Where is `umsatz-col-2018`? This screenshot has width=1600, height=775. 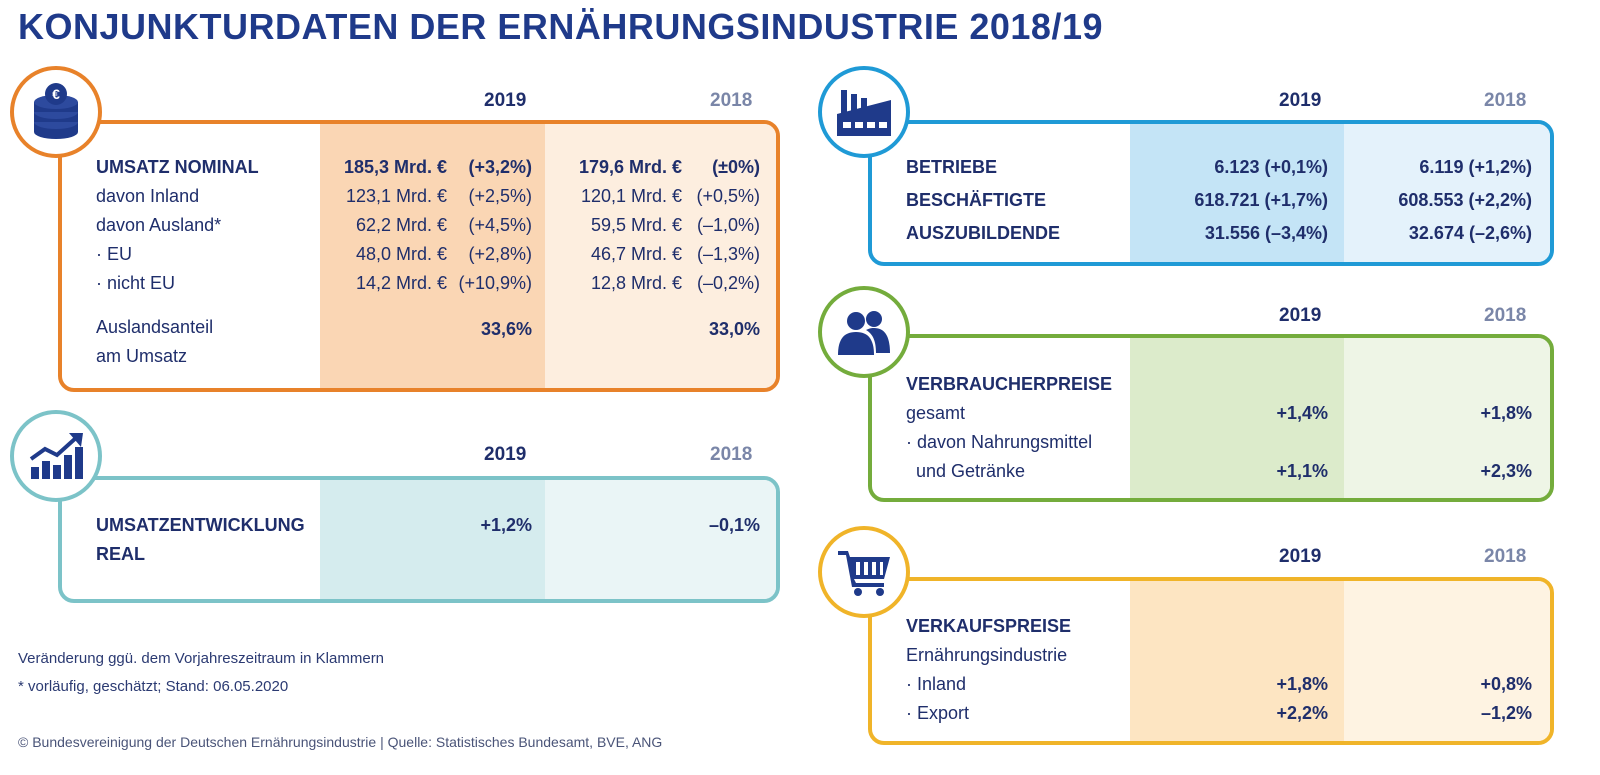
umsatz-col-2018 is located at coordinates (660, 256).